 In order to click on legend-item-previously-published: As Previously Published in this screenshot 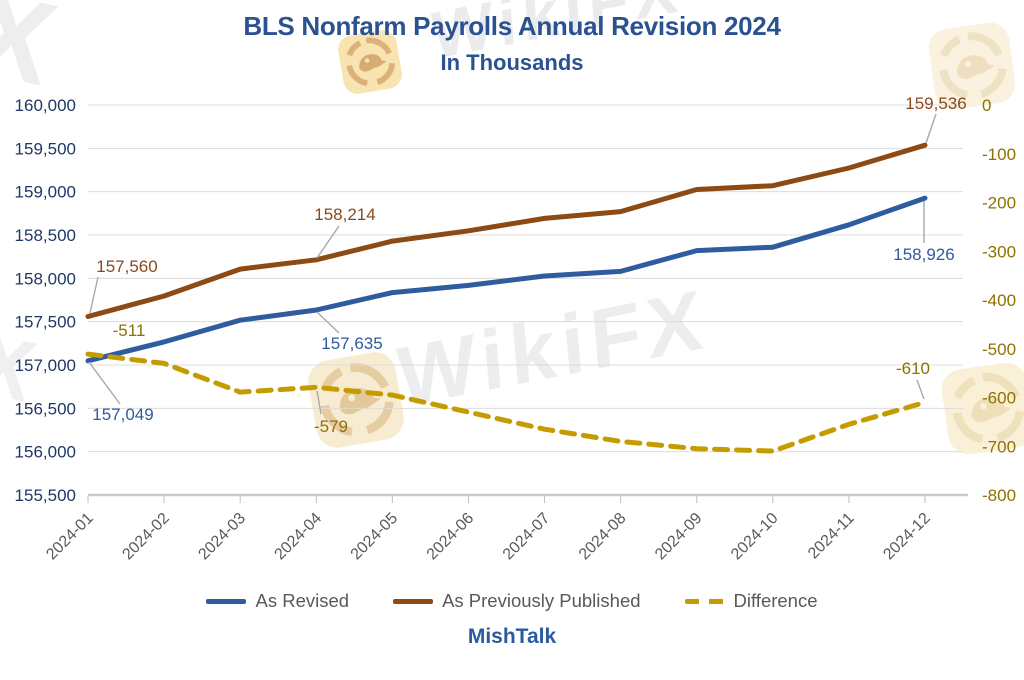, I will do `click(517, 601)`.